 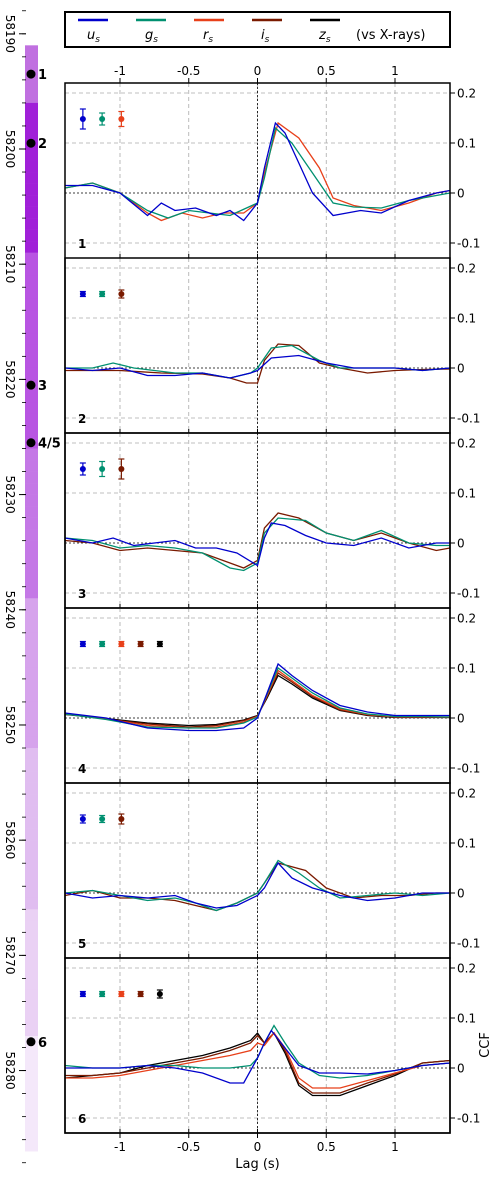 What do you see at coordinates (159, 994) in the screenshot?
I see `error-point-z` at bounding box center [159, 994].